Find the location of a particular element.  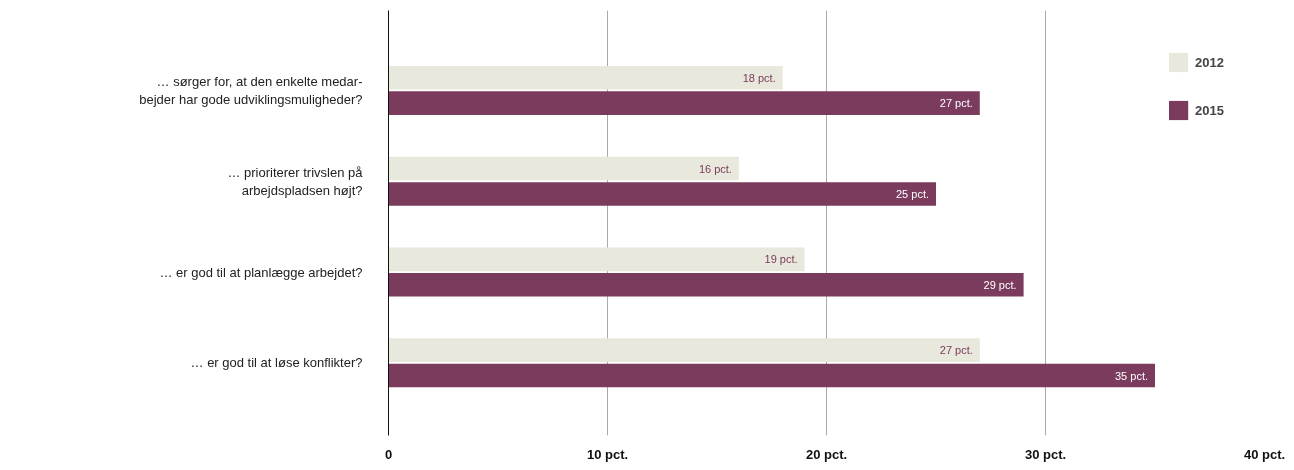

data-label: 19 pct. is located at coordinates (781, 259).